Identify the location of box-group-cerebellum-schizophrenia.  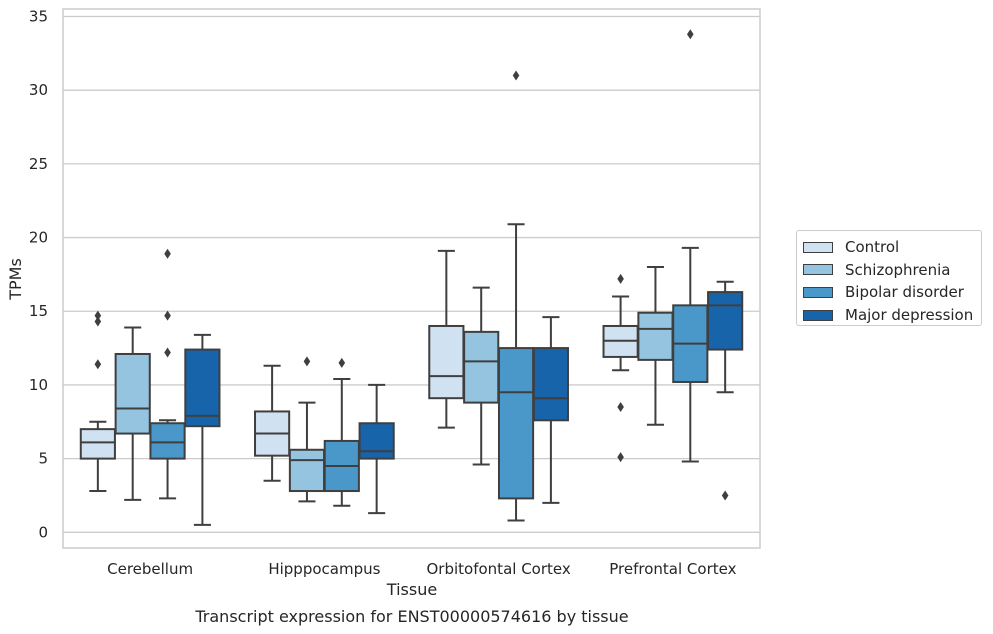
(132, 413).